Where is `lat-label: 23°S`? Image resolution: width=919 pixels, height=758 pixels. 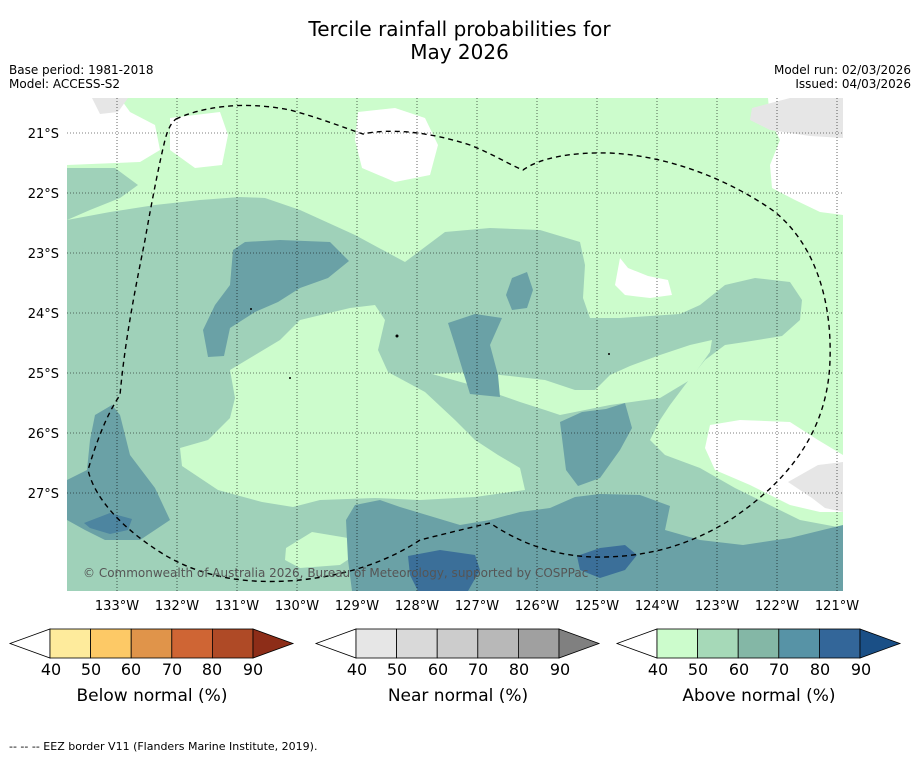 lat-label: 23°S is located at coordinates (43, 254).